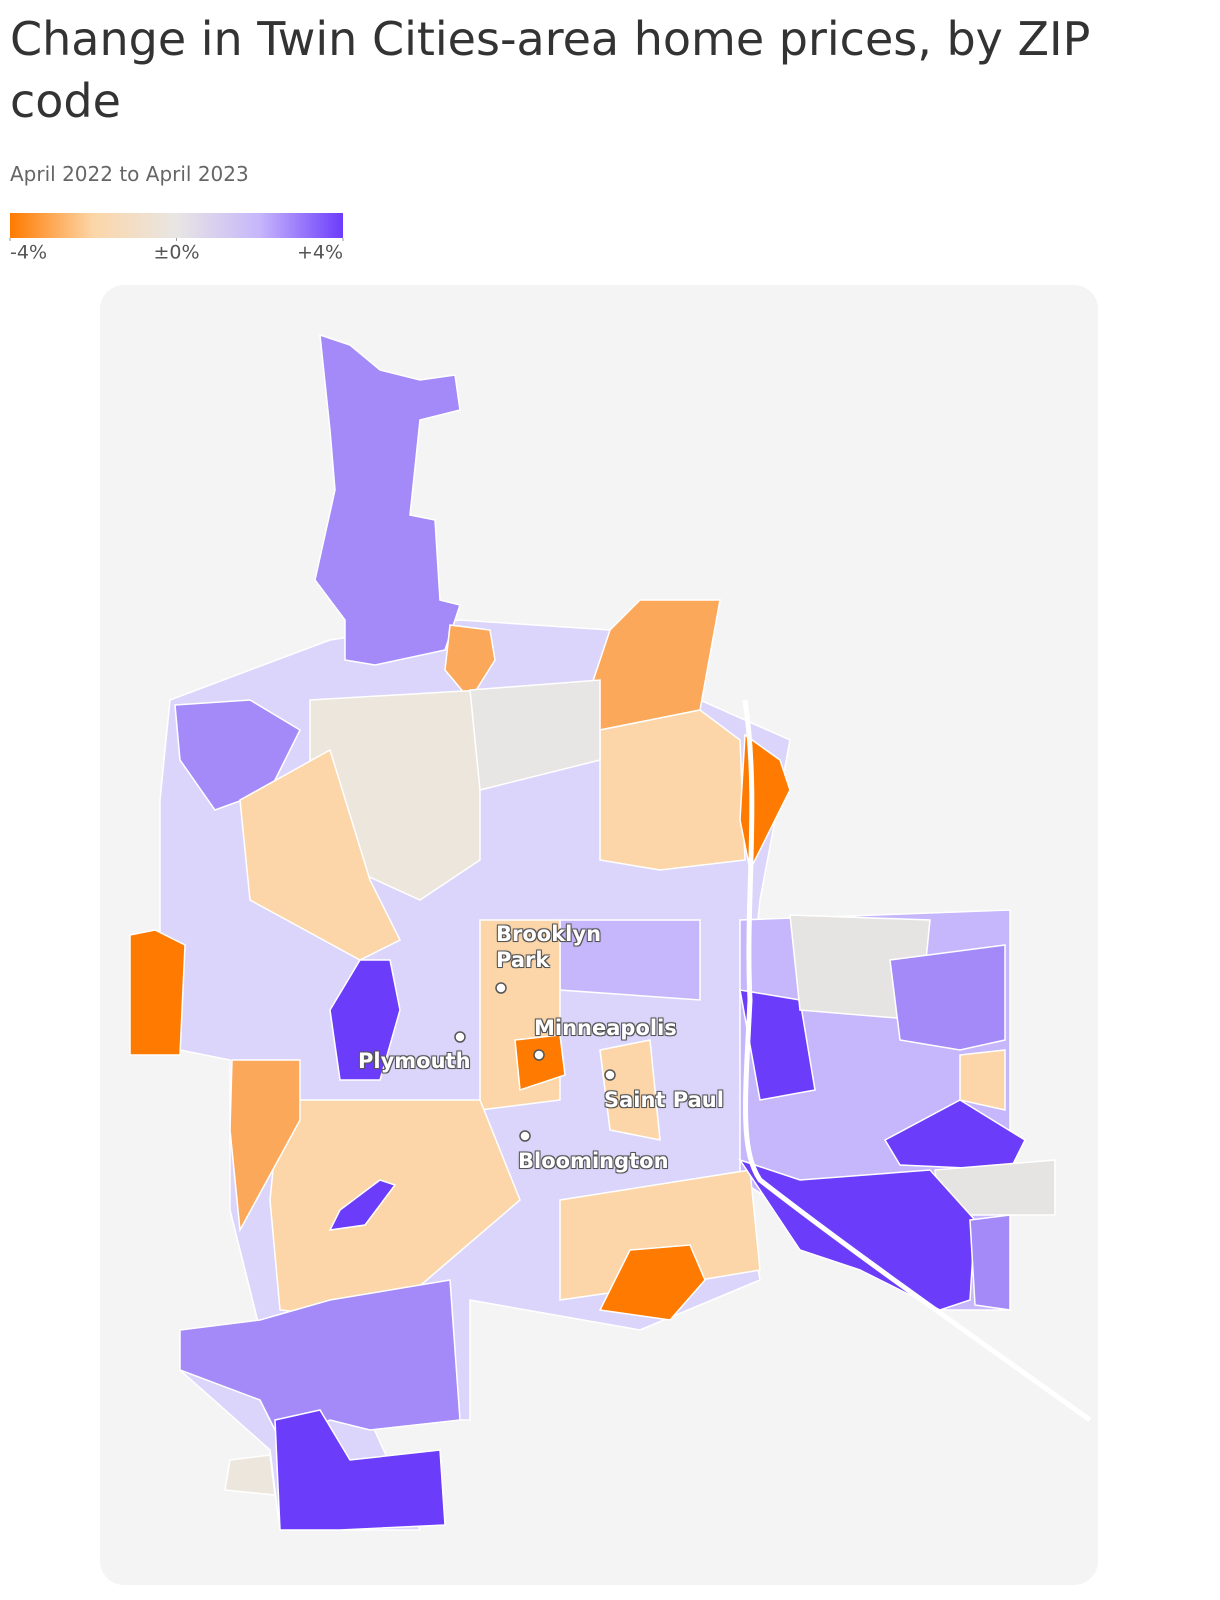 Image resolution: width=1220 pixels, height=1600 pixels. Describe the element at coordinates (917, 1061) in the screenshot. I see `river` at that location.